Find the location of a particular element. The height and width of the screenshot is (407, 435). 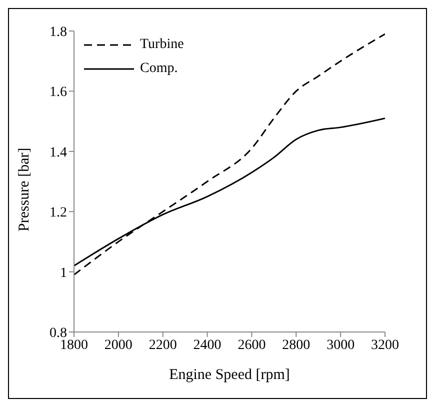

legend-label: Turbine is located at coordinates (162, 45).